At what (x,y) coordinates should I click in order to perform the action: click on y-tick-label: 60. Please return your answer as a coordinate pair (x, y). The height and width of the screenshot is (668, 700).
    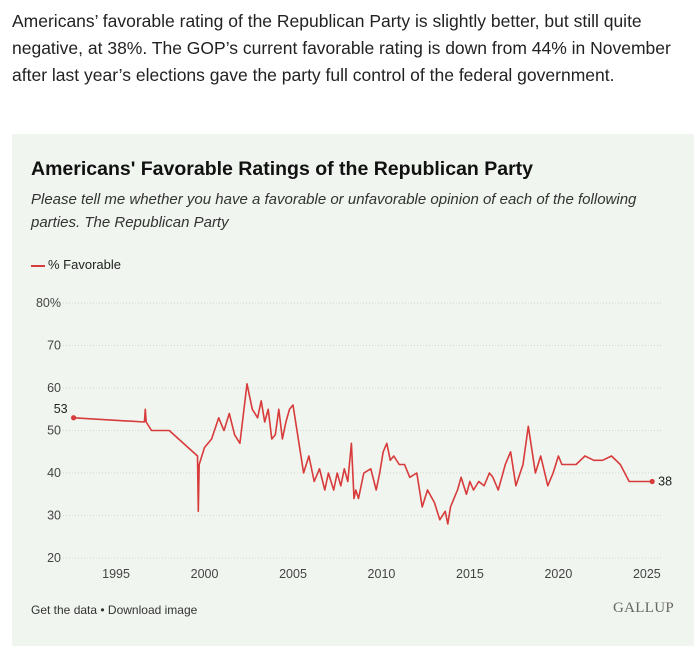
    Looking at the image, I should click on (54, 388).